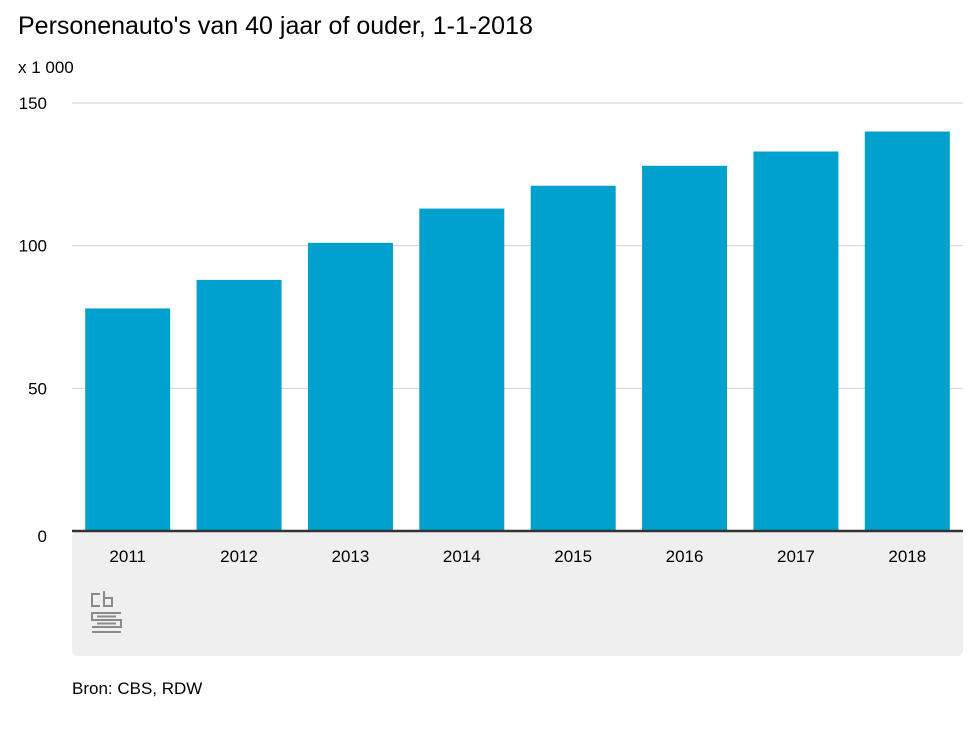  What do you see at coordinates (907, 331) in the screenshot?
I see `bar-2018` at bounding box center [907, 331].